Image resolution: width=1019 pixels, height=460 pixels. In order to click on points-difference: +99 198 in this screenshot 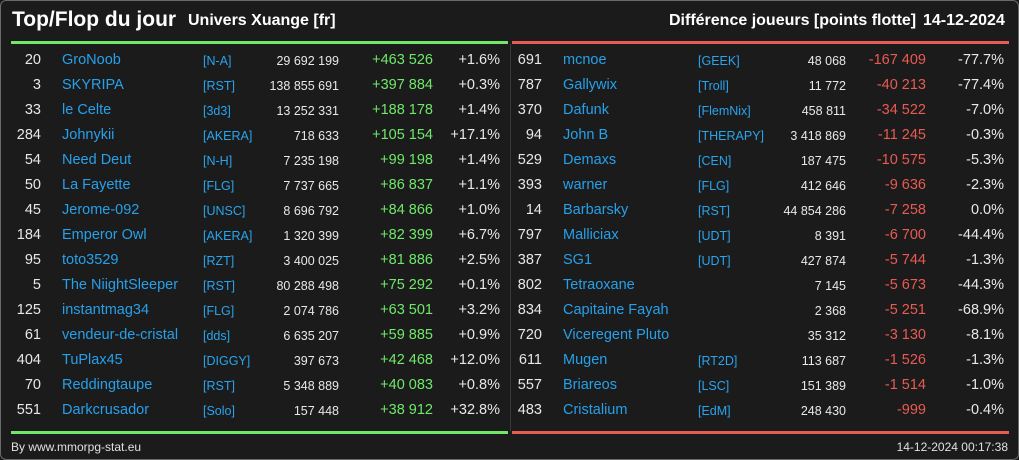, I will do `click(406, 160)`.